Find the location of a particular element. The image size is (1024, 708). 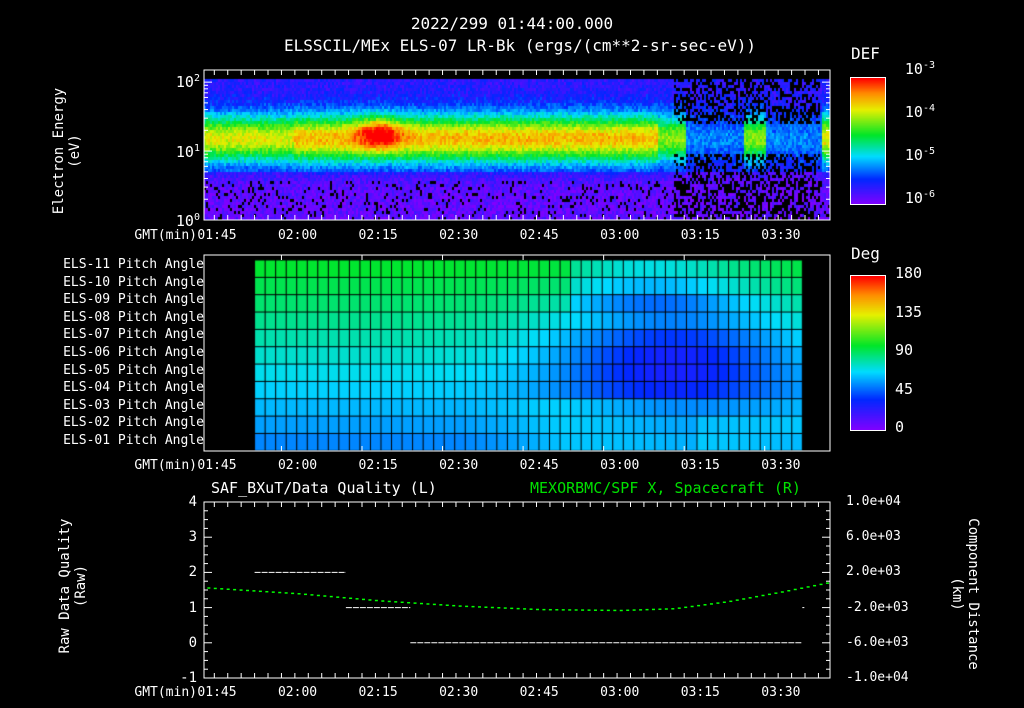

energy-axis-tick: 10¹ is located at coordinates (187, 152).